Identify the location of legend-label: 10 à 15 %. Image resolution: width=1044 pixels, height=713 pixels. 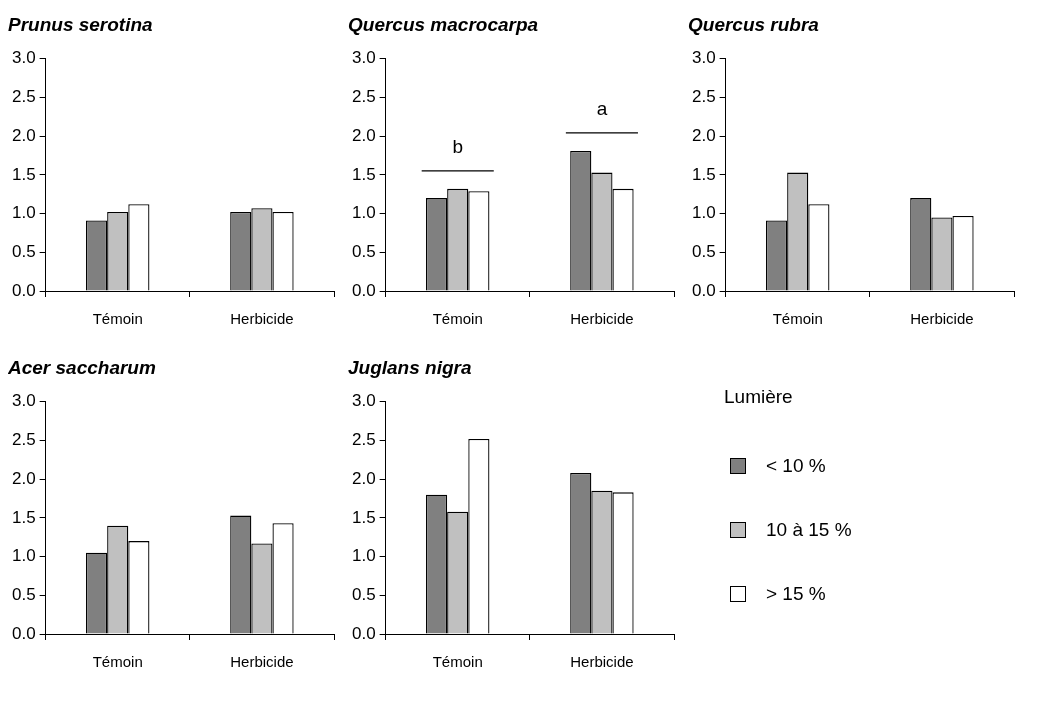
(809, 530).